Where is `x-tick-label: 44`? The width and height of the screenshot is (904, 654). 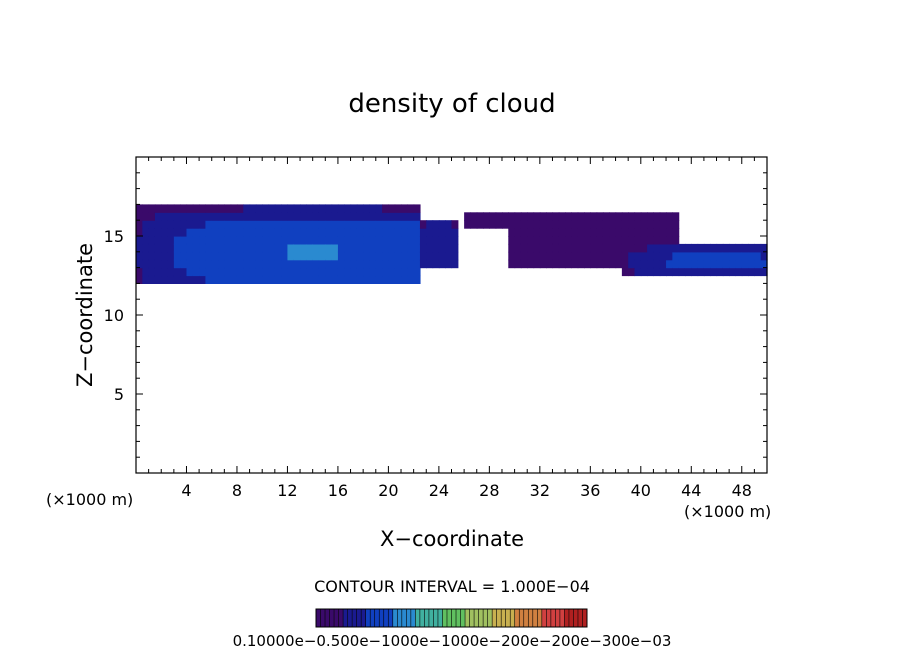
x-tick-label: 44 is located at coordinates (691, 490).